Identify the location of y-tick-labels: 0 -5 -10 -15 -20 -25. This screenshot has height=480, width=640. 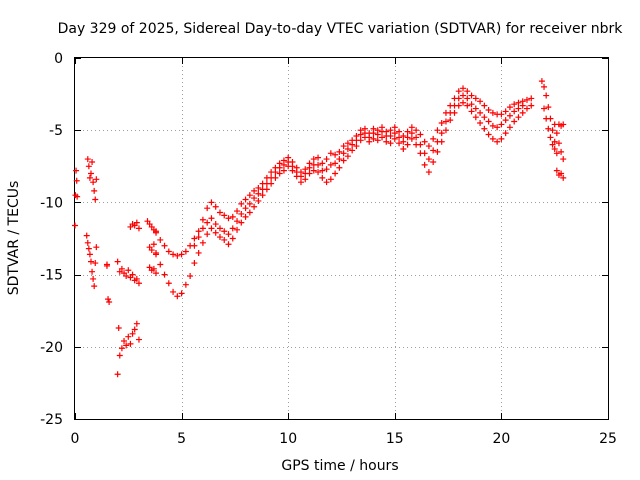
(51, 239).